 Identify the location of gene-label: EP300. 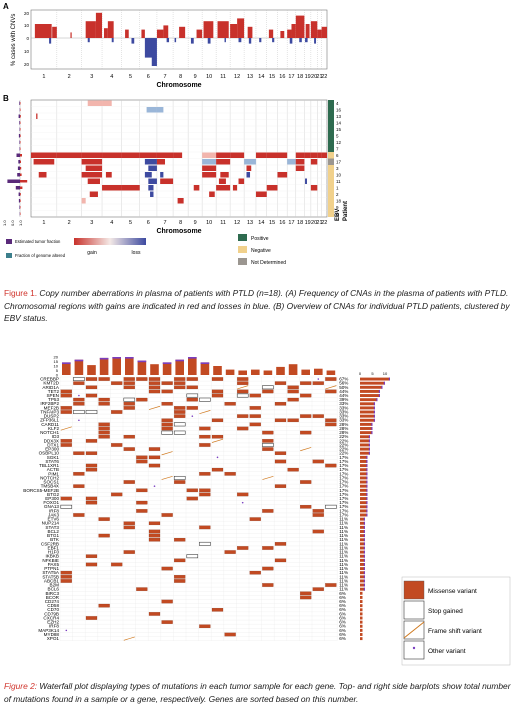
(52, 498).